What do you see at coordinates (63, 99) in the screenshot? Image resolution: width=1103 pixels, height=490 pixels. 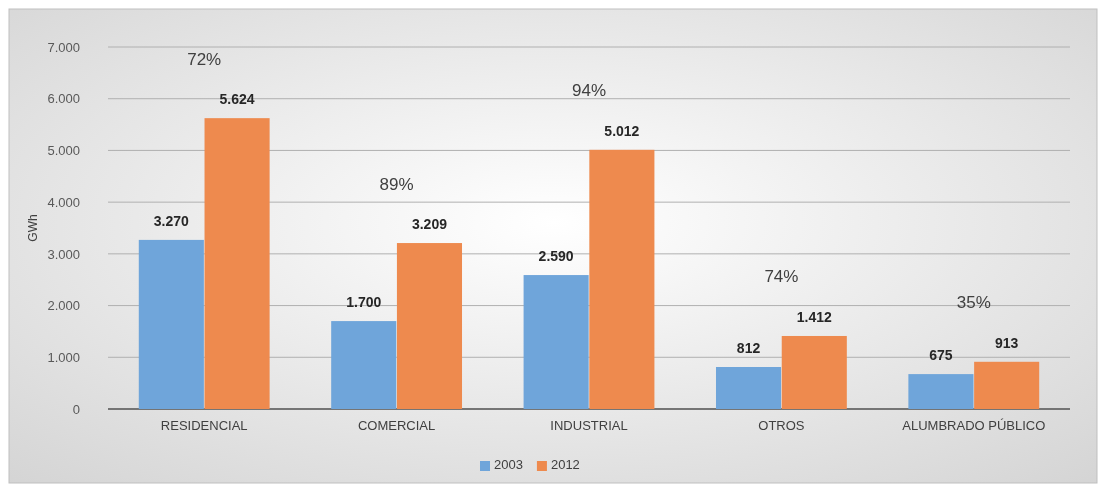 I see `y-tick-label: 6.000` at bounding box center [63, 99].